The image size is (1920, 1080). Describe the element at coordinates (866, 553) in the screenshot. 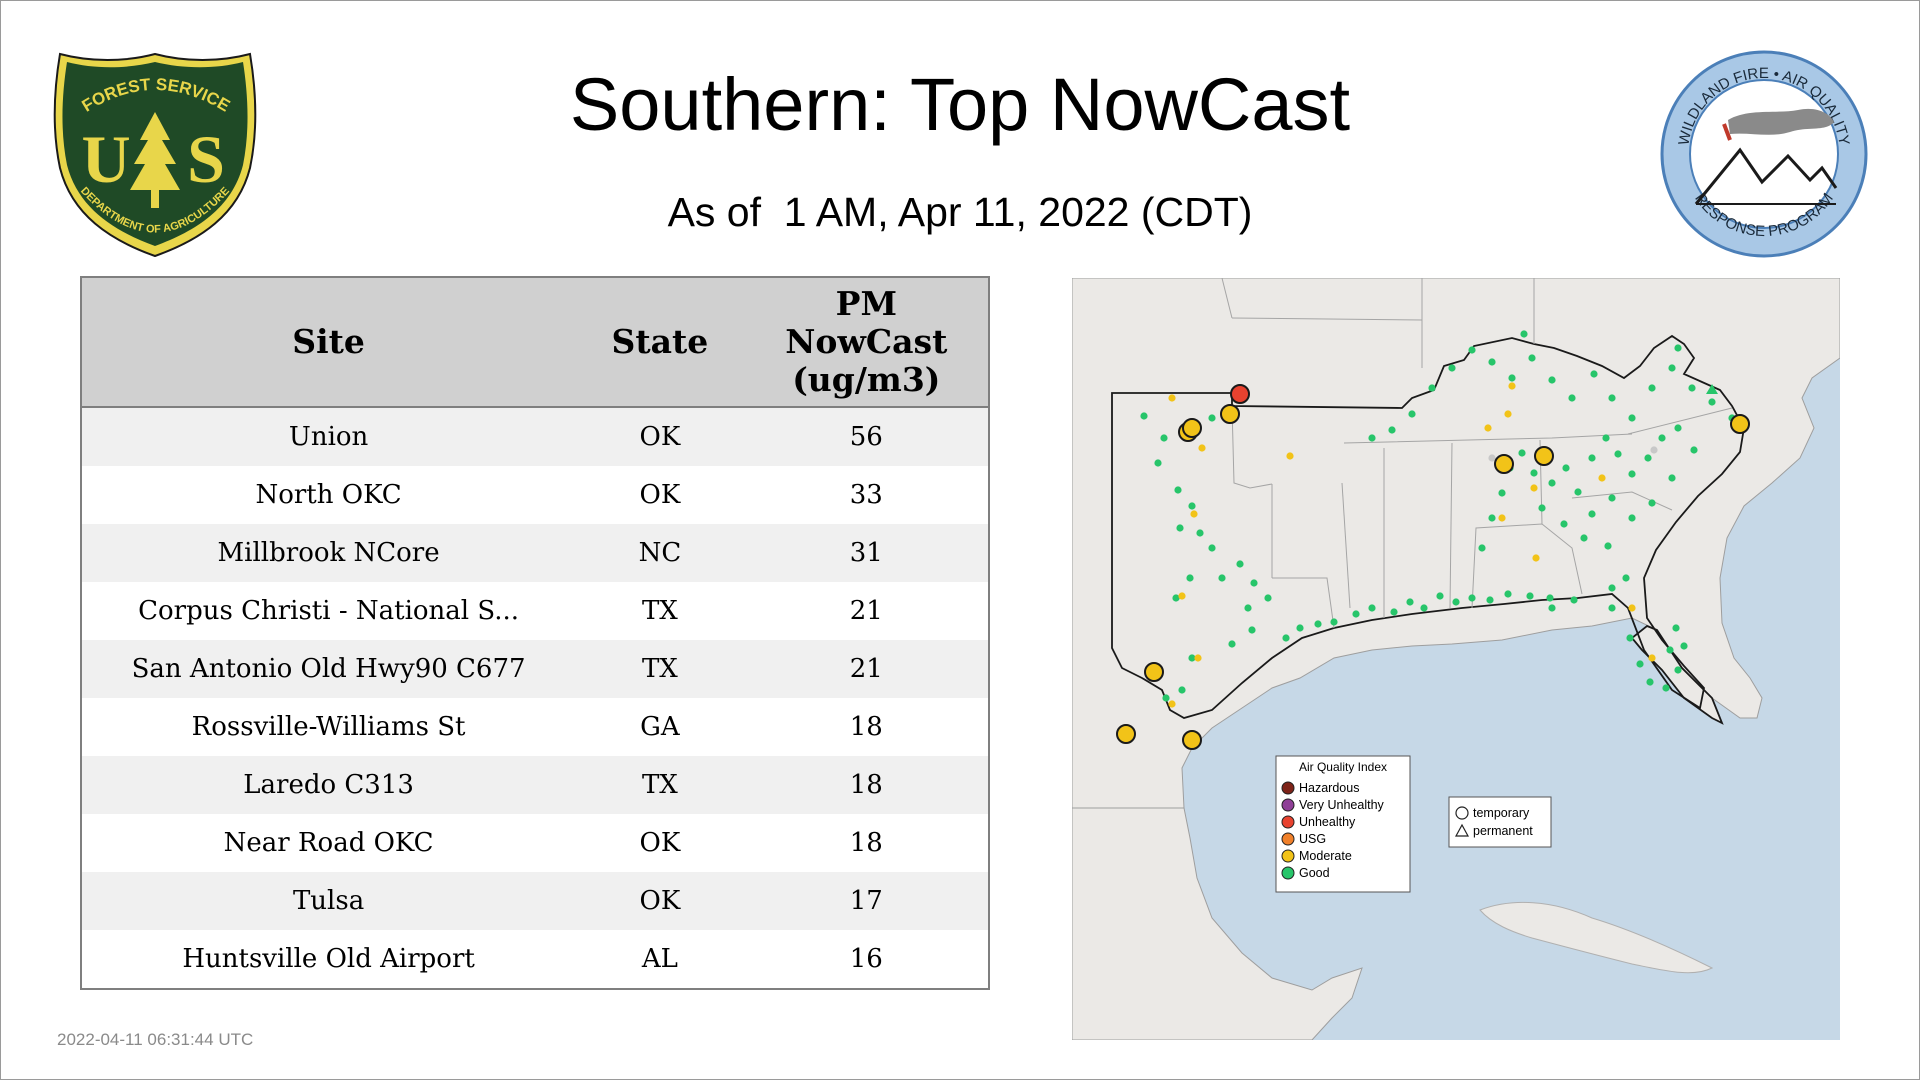

I see `value-cell: 31` at that location.